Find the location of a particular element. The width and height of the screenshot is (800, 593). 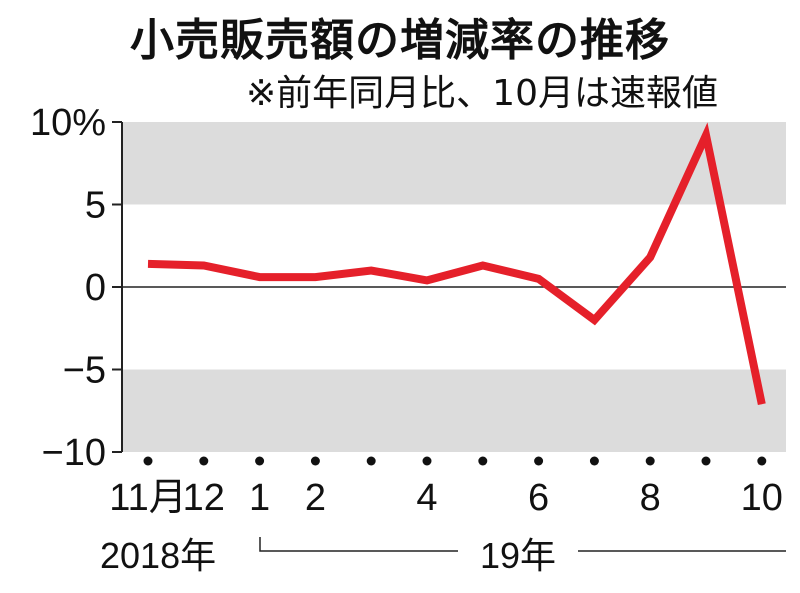

year-label-2019: 19年 is located at coordinates (518, 555).